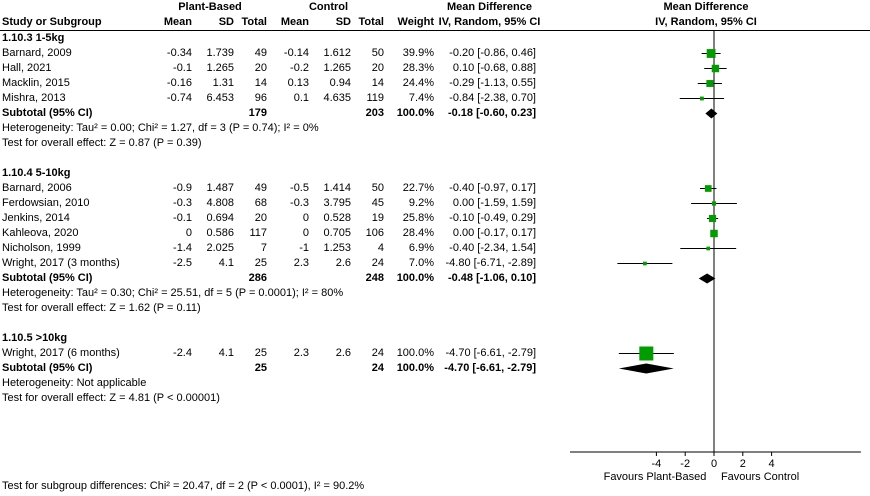 This screenshot has height=496, width=870. Describe the element at coordinates (299, 188) in the screenshot. I see `control-mean: -0.5` at that location.